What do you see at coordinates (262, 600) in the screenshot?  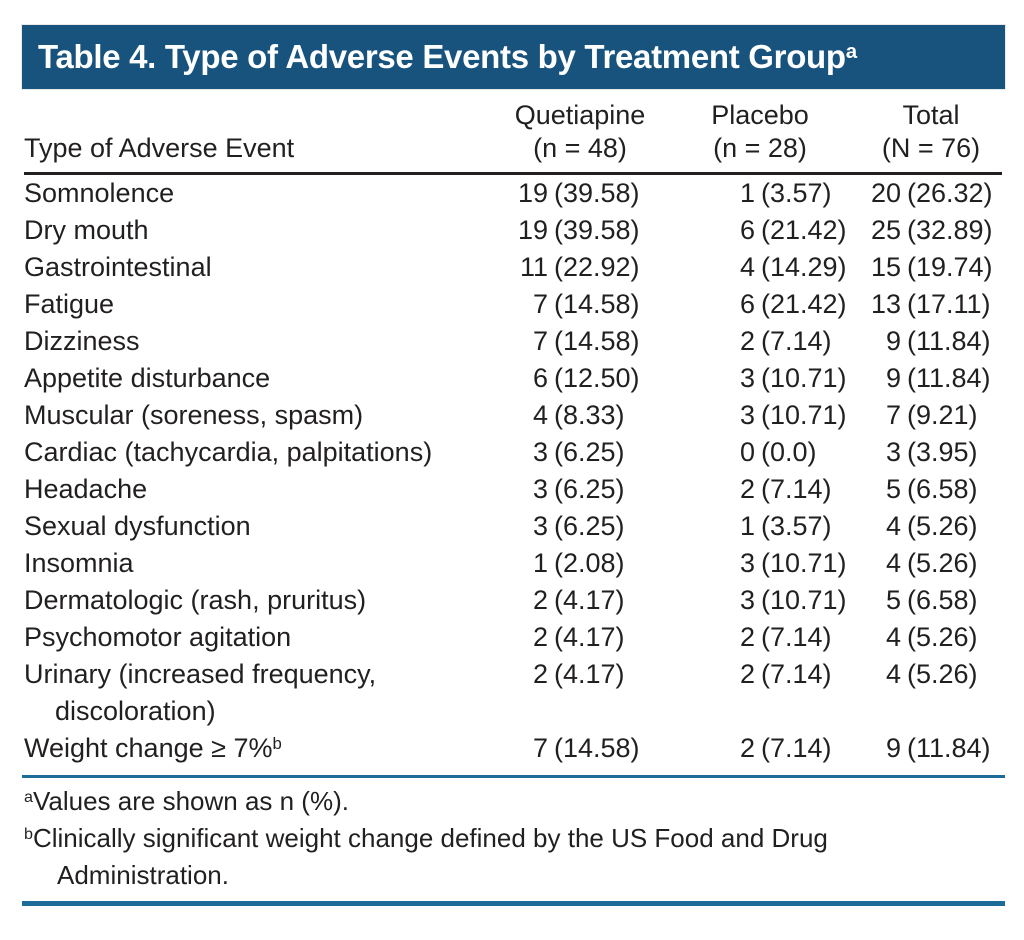 I see `event-cell: Dermatologic (rash, pruritus)` at bounding box center [262, 600].